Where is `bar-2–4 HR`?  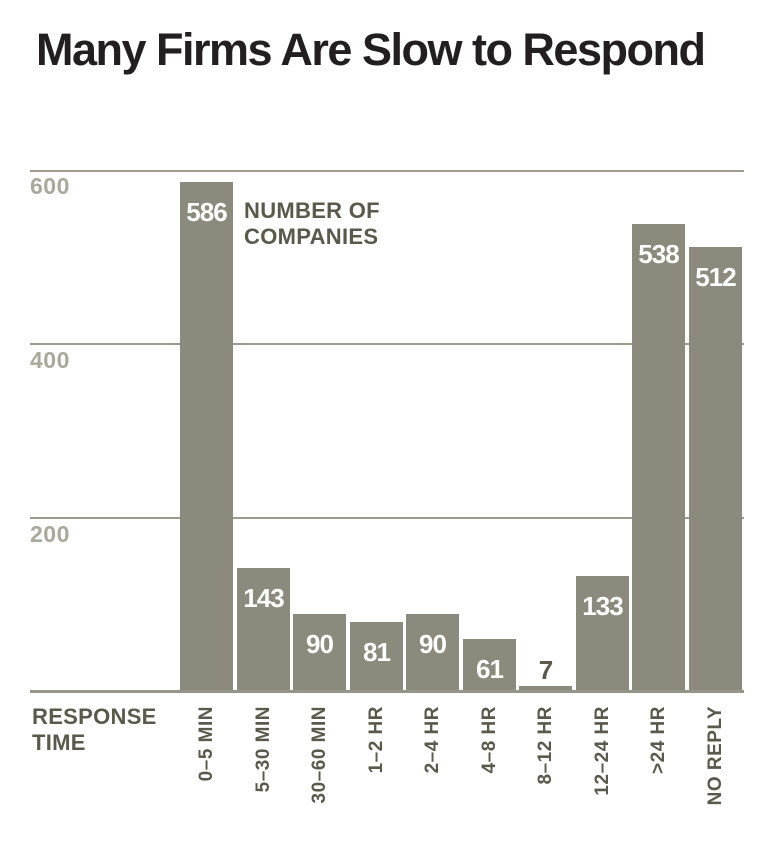
bar-2–4 HR is located at coordinates (432, 653).